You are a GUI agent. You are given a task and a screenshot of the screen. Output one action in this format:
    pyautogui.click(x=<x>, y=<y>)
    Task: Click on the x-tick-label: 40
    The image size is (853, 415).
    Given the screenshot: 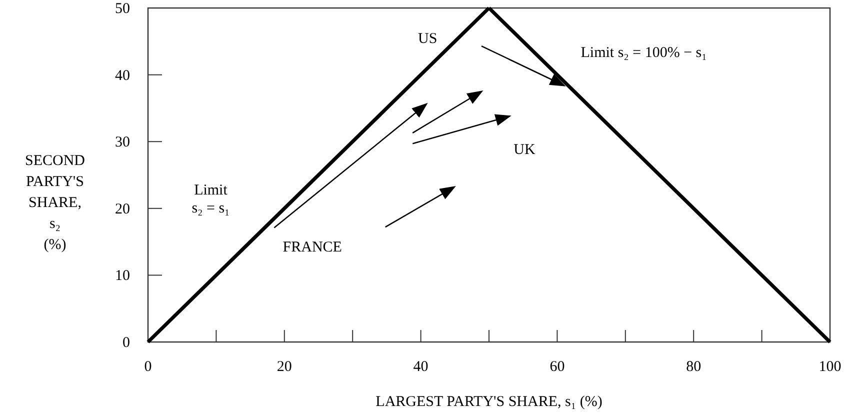 What is the action you would take?
    pyautogui.click(x=420, y=367)
    